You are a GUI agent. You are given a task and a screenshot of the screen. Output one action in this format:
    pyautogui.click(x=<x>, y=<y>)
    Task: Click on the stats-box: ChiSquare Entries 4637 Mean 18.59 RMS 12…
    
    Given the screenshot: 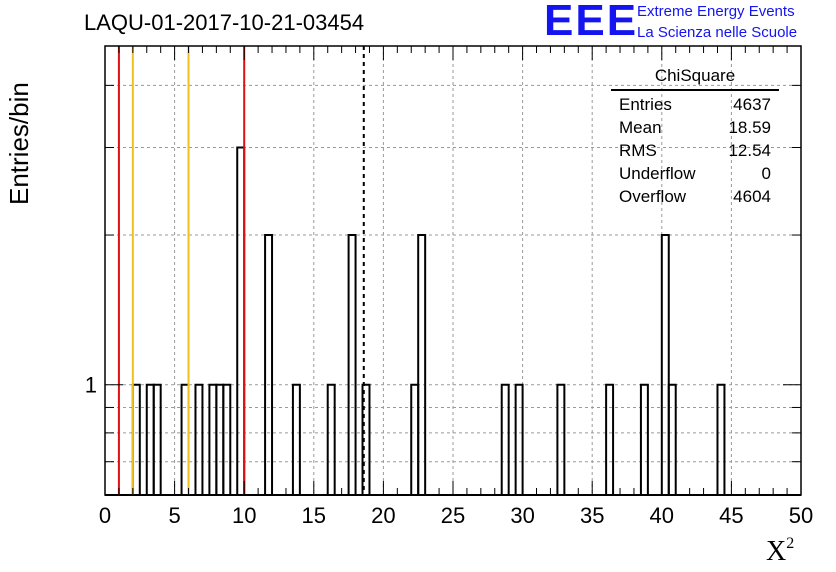 What is the action you would take?
    pyautogui.click(x=695, y=137)
    